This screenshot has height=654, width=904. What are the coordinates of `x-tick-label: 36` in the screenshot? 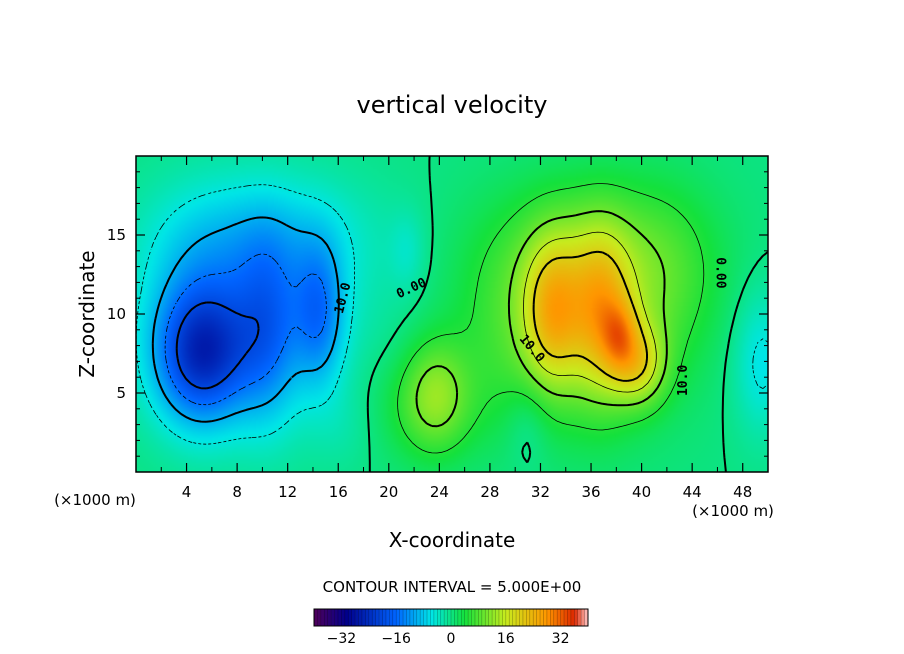 It's located at (590, 492).